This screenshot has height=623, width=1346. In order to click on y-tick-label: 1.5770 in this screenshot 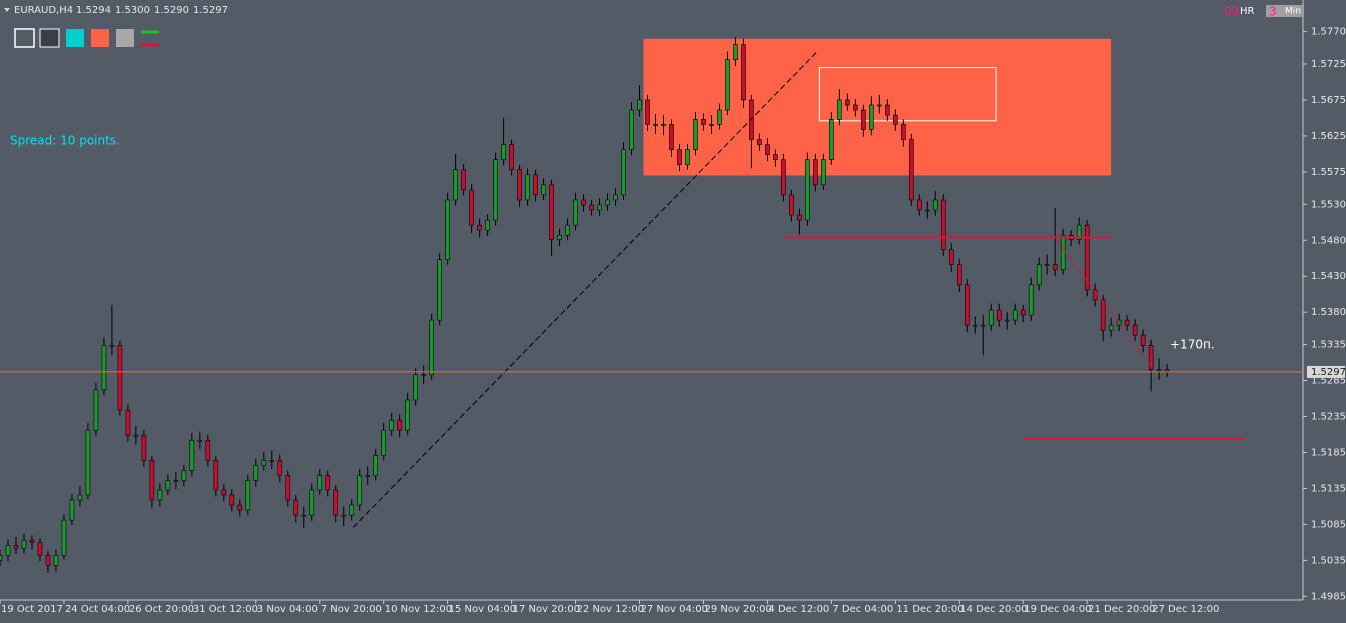, I will do `click(1328, 32)`.